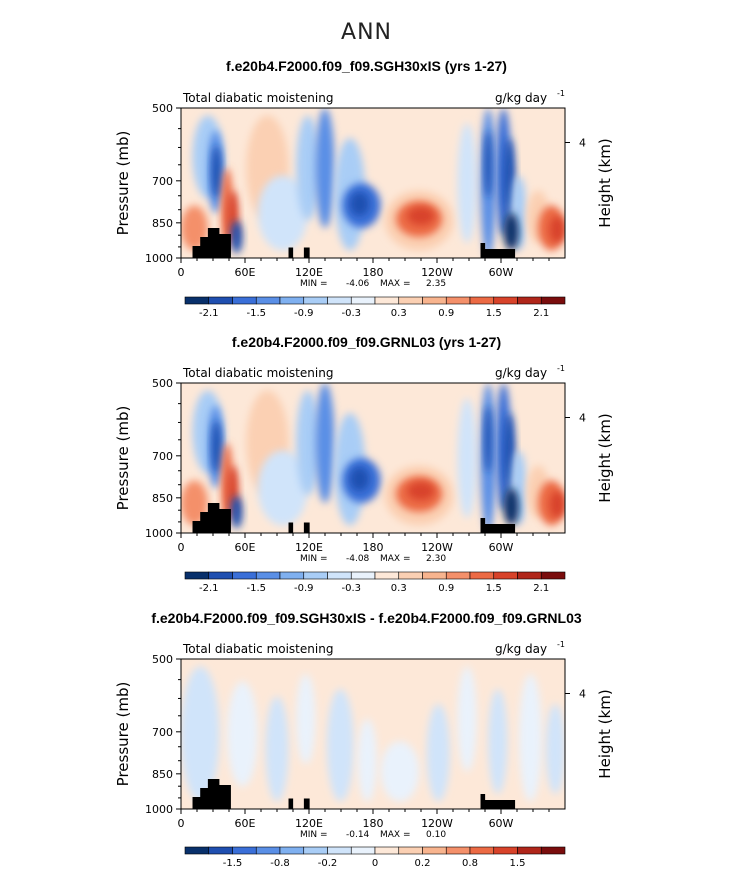  Describe the element at coordinates (123, 458) in the screenshot. I see `y-axis-title: Pressure (mb)` at that location.